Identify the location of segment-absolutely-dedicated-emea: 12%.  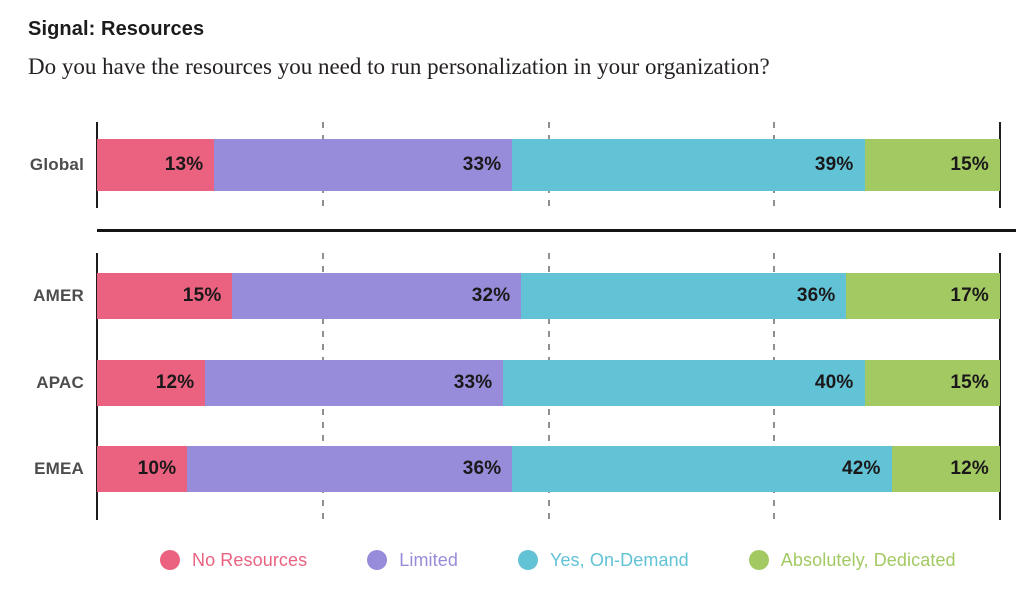
(945, 469).